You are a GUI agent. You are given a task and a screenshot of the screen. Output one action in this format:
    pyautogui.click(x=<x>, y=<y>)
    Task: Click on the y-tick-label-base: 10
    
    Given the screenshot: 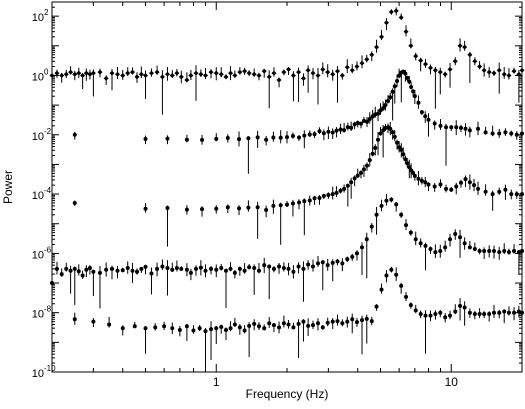 What is the action you would take?
    pyautogui.click(x=38, y=255)
    